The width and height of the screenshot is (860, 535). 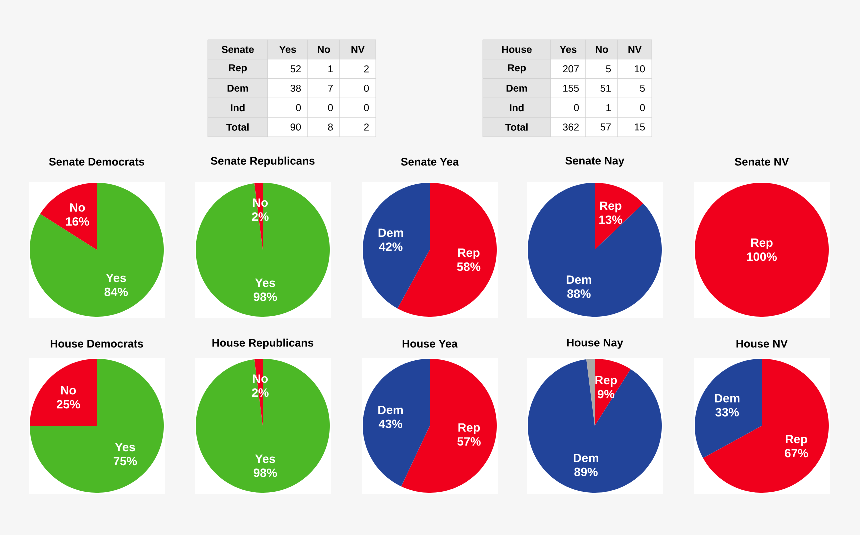 What do you see at coordinates (571, 127) in the screenshot?
I see `data-label: 362` at bounding box center [571, 127].